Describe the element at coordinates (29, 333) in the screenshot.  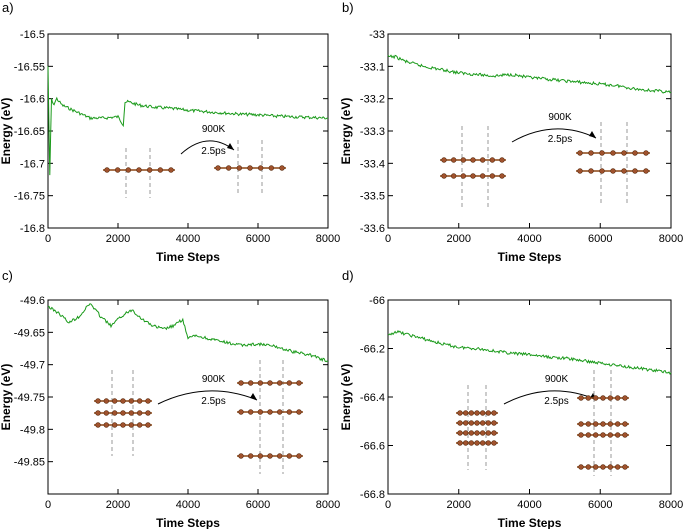
I see `y-tick-label: -49.65` at that location.